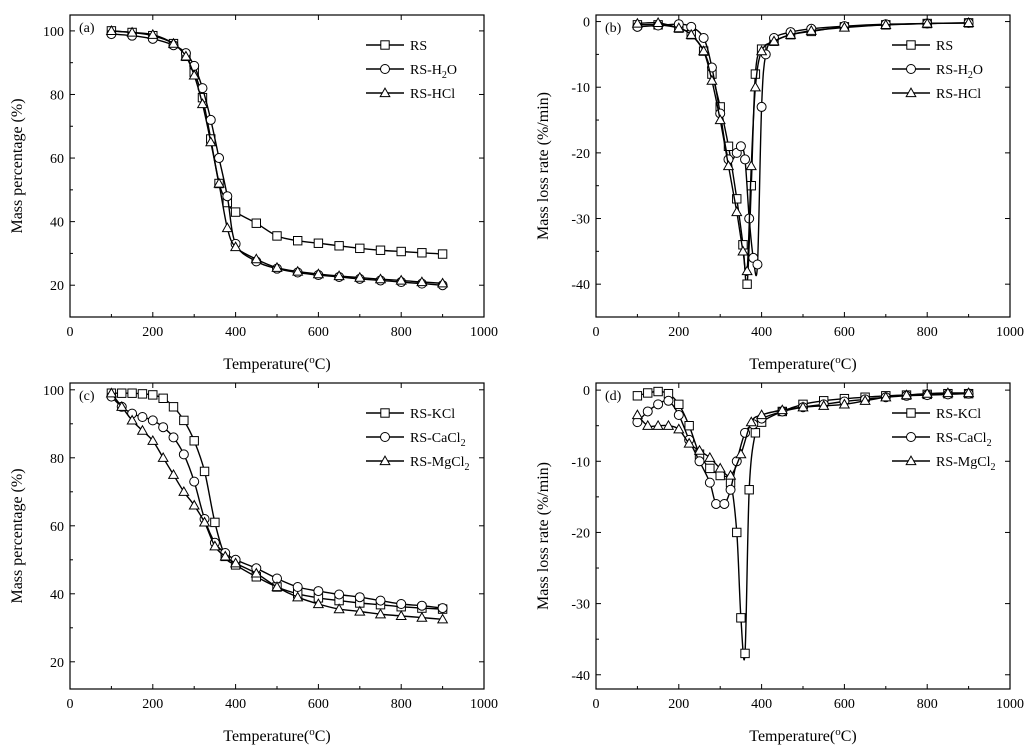  Describe the element at coordinates (927, 704) in the screenshot. I see `x-tick-label: 800` at that location.